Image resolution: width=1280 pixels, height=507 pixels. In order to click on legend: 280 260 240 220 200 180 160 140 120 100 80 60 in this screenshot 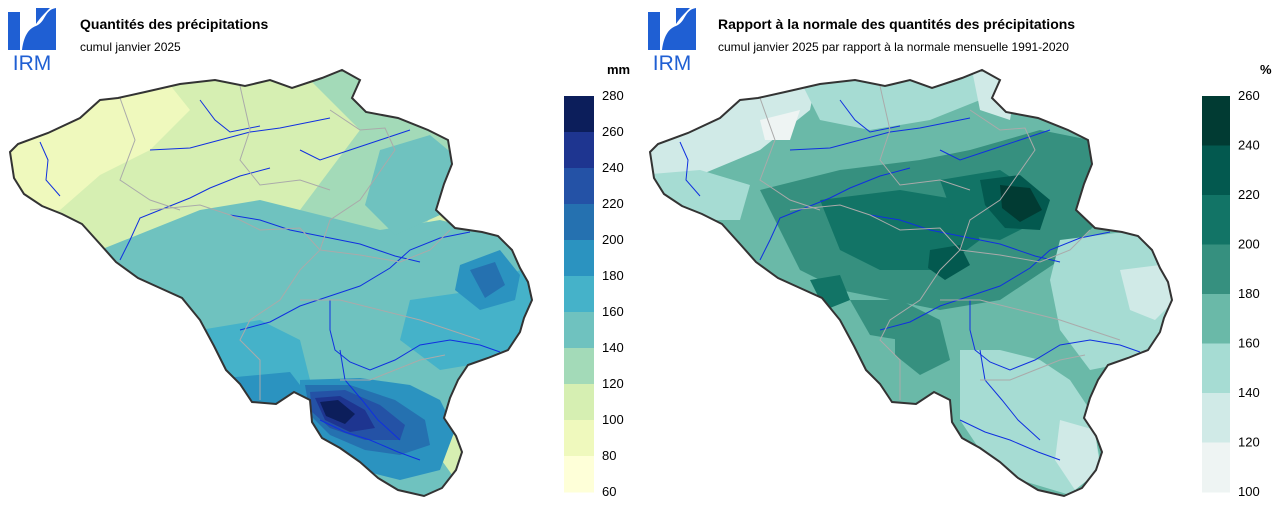, I will do `click(594, 293)`.